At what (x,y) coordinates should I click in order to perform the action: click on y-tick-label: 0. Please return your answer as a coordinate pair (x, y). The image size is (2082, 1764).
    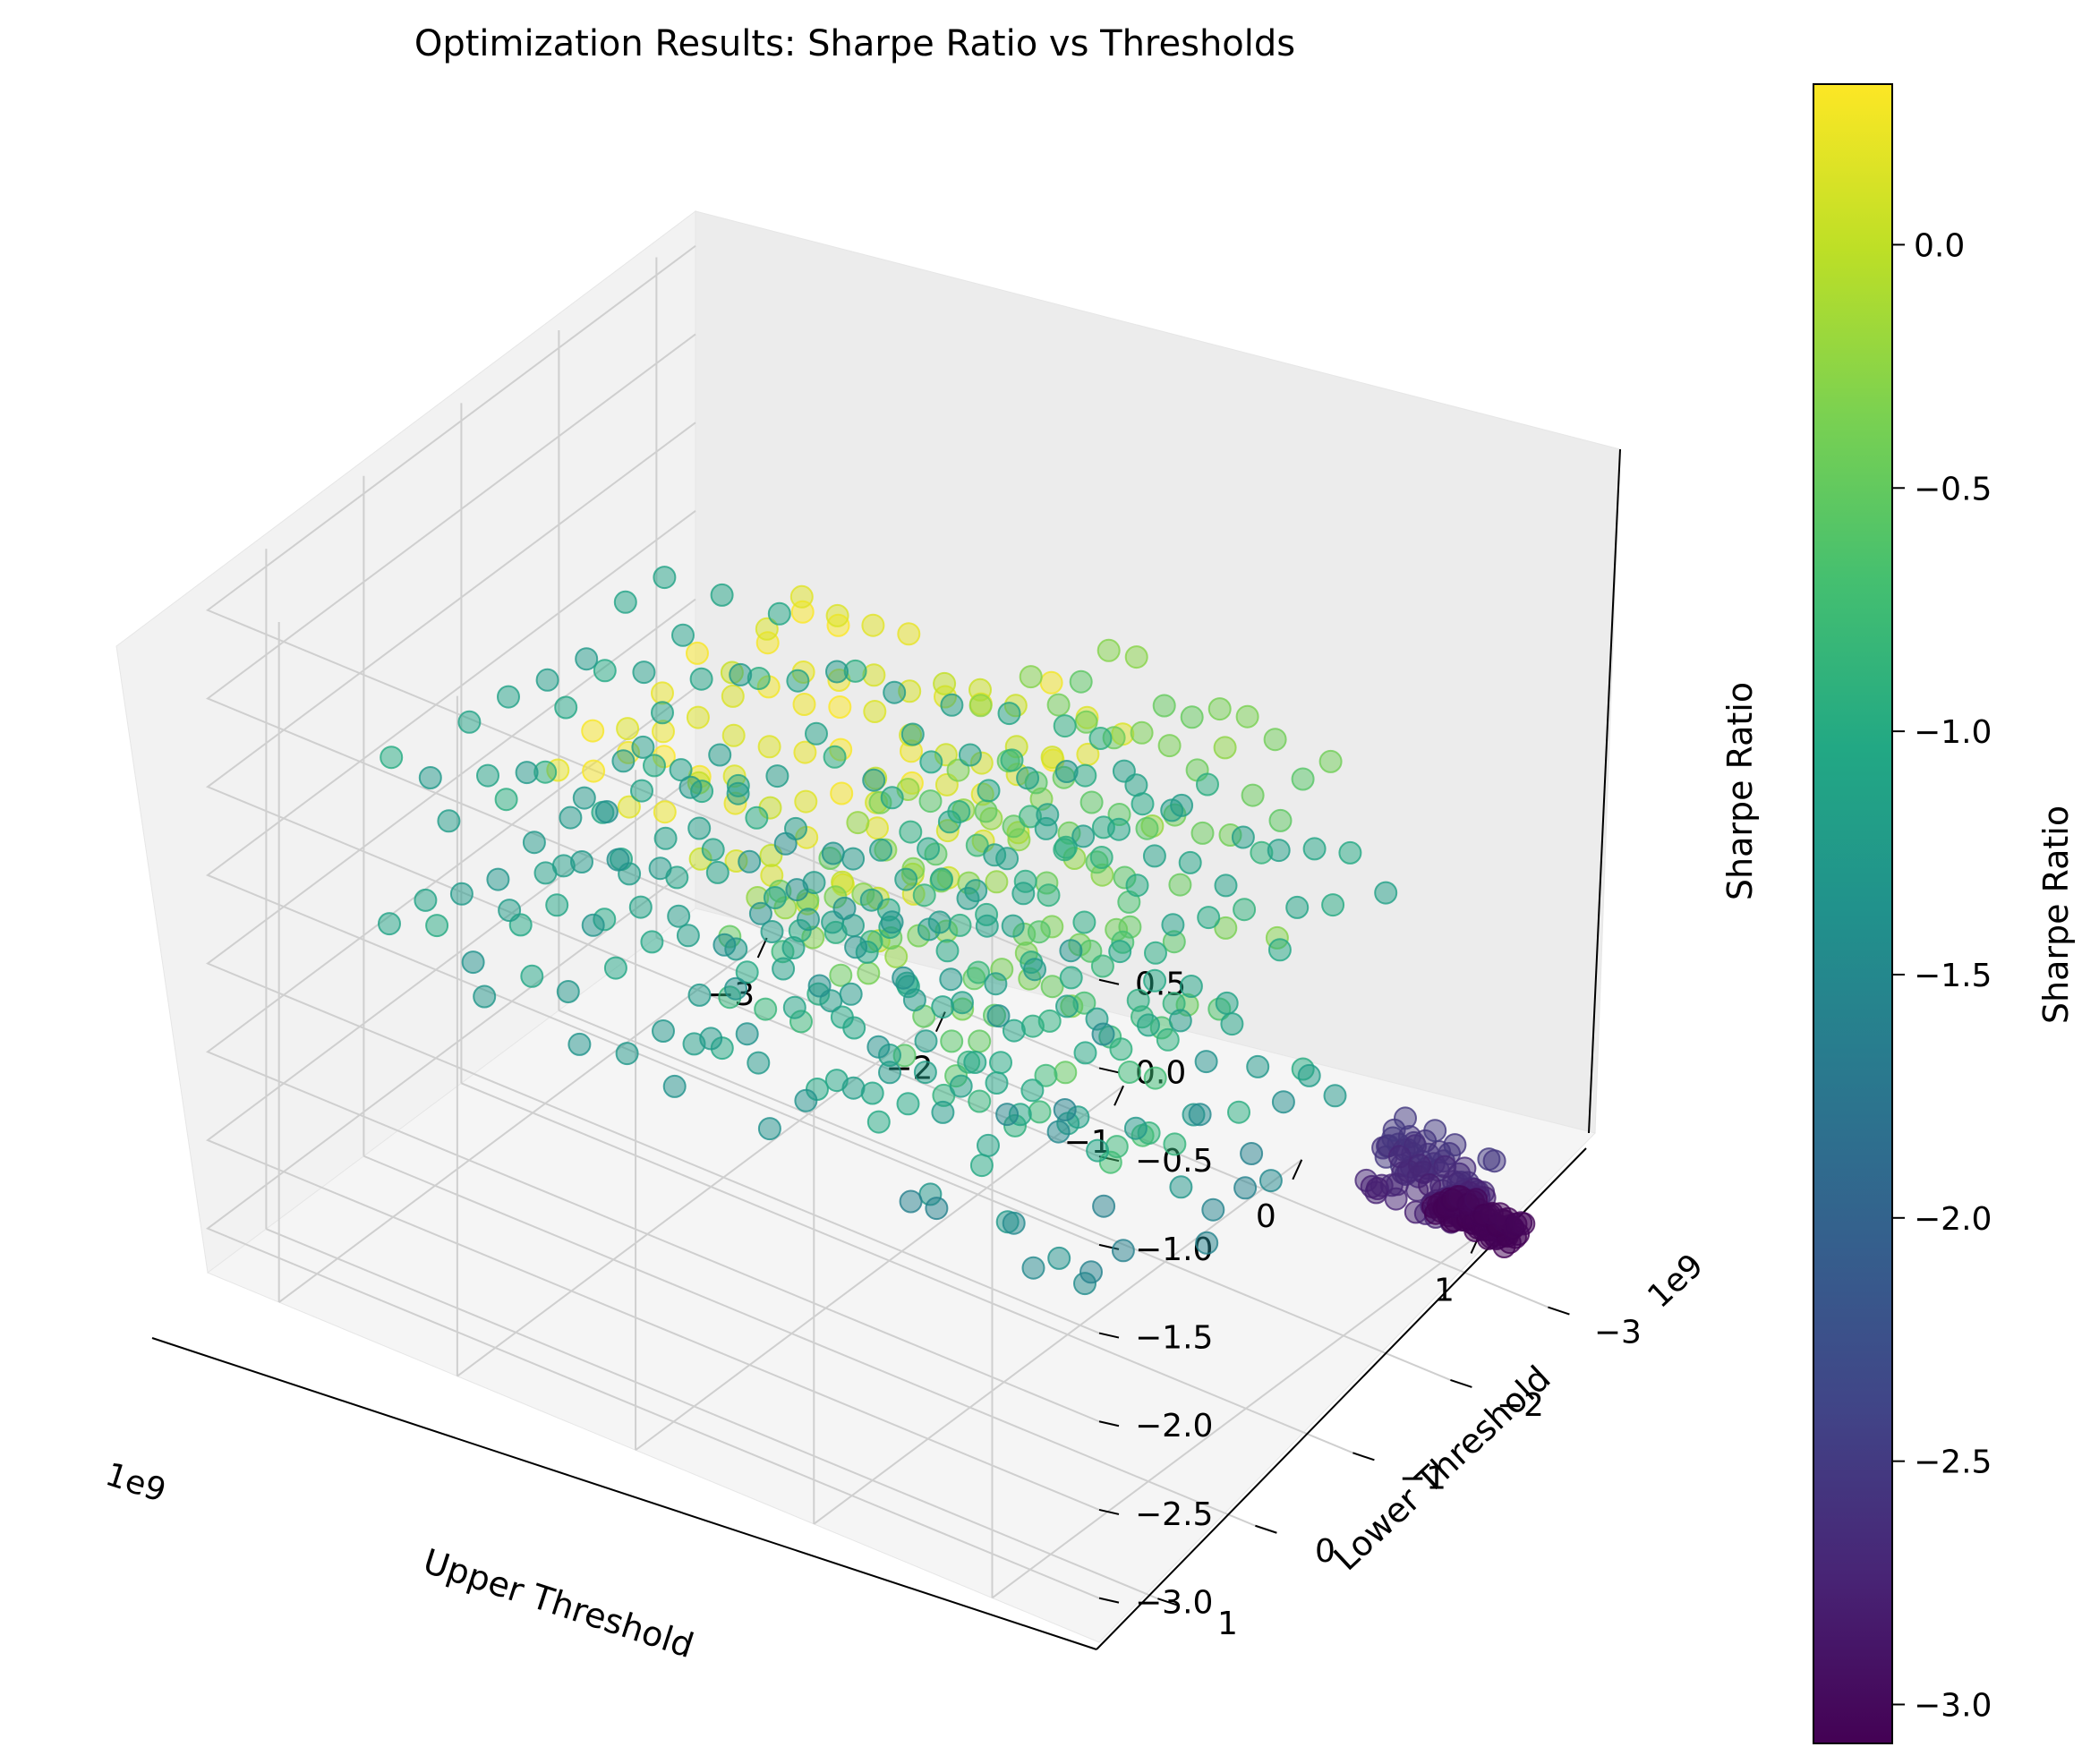
    Looking at the image, I should click on (1325, 1551).